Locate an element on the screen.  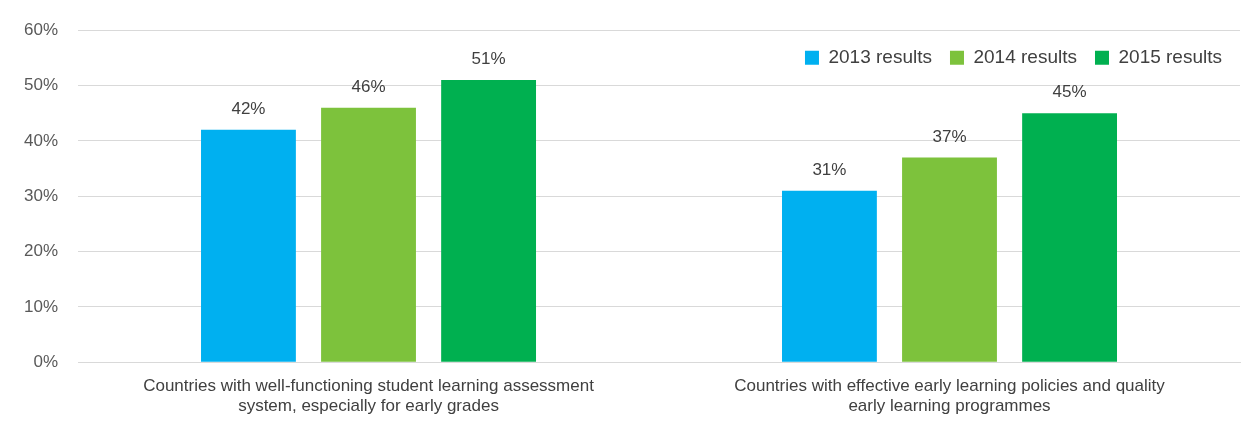
y-tick-label: 20% is located at coordinates (41, 251).